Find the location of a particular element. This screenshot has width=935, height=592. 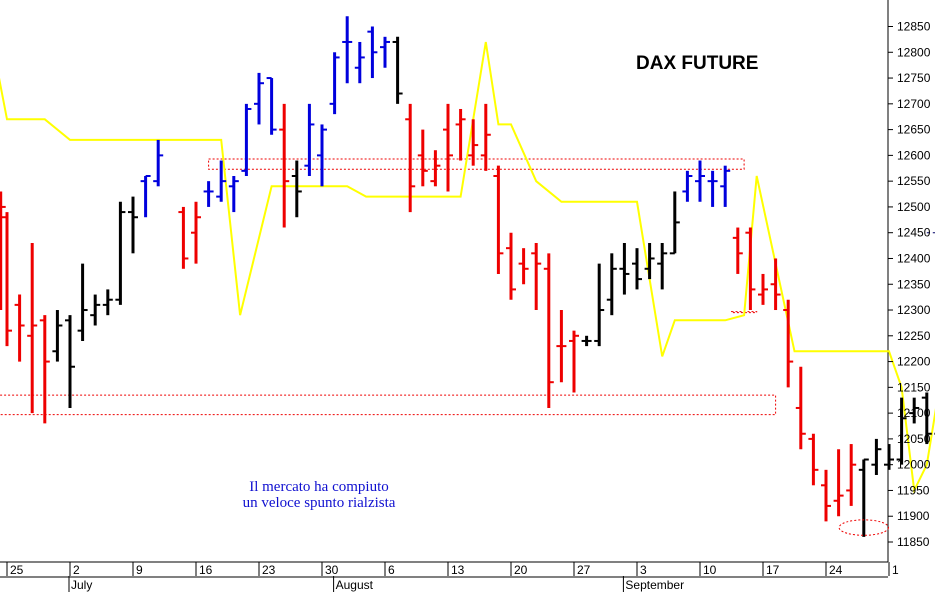

y-tick-label: 12800 is located at coordinates (914, 52).